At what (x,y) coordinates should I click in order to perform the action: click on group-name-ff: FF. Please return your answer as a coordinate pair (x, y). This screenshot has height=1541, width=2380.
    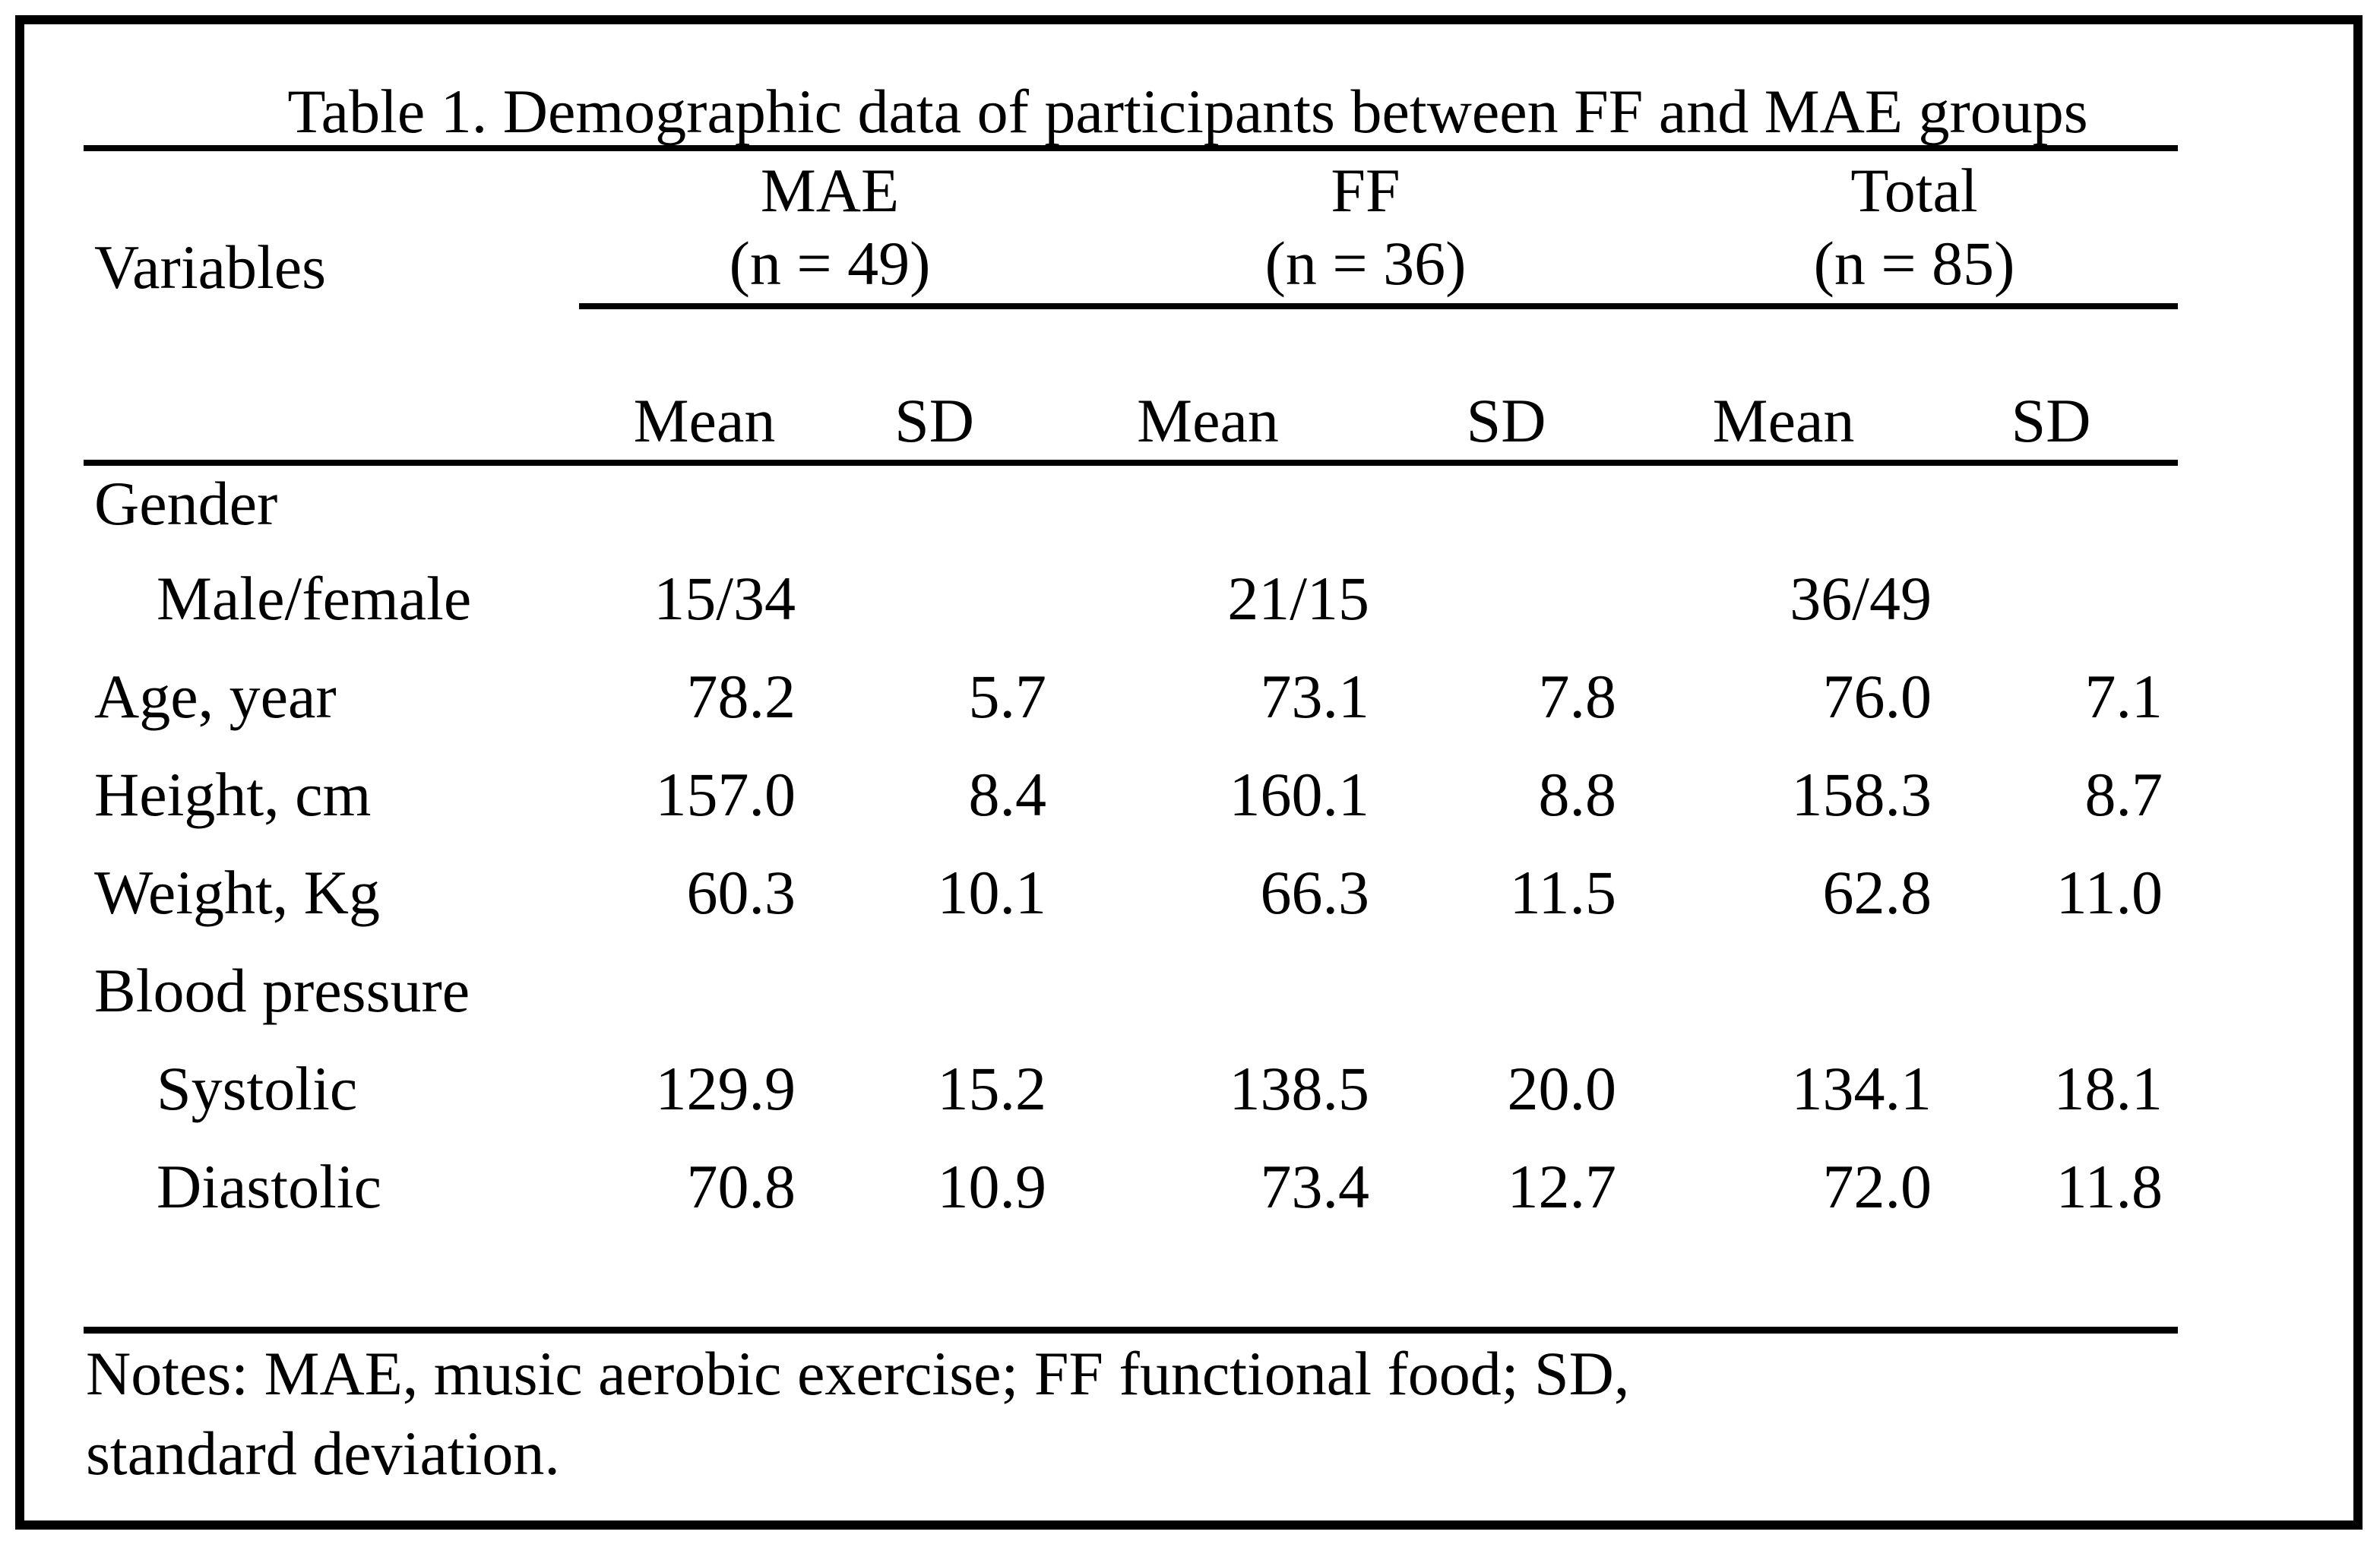
    Looking at the image, I should click on (1365, 191).